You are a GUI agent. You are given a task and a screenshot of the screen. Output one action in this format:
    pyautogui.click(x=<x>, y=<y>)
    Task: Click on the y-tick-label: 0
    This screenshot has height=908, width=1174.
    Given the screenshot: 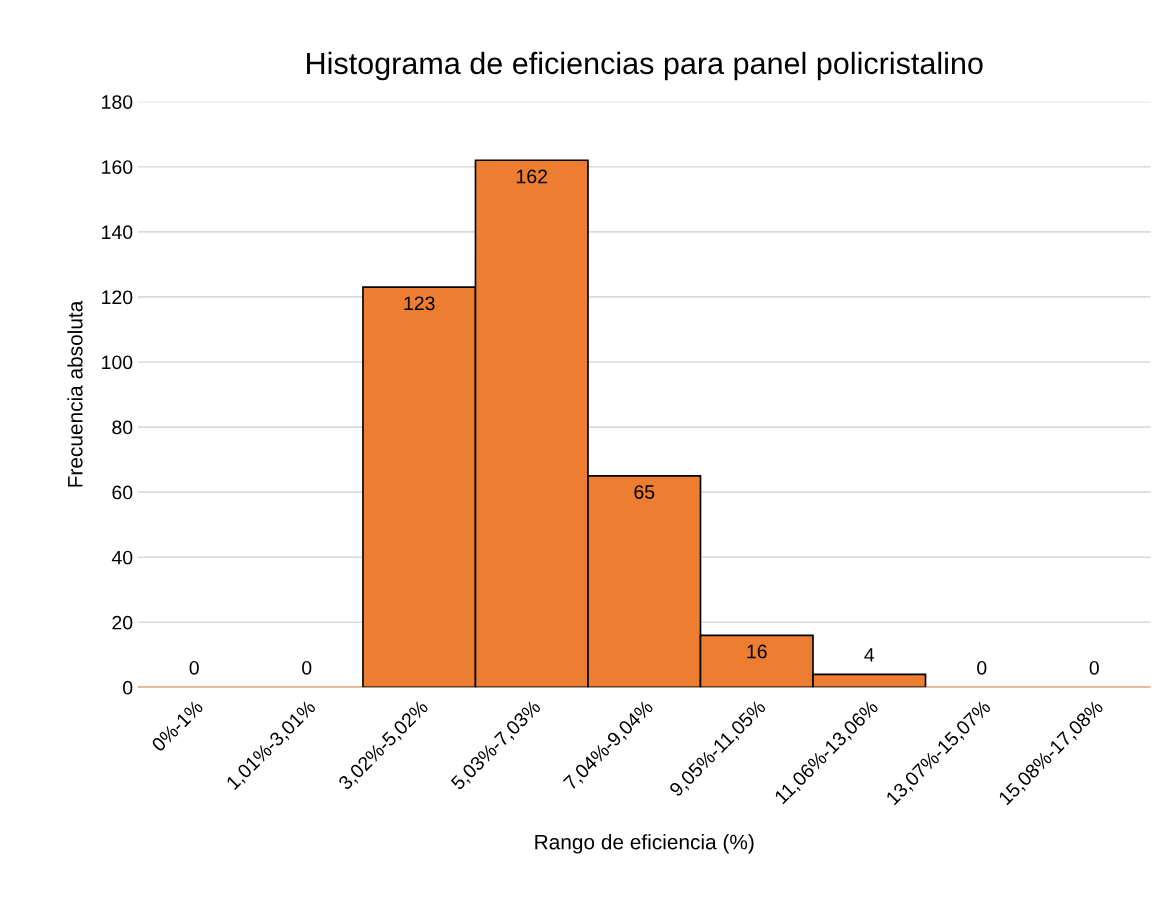 What is the action you would take?
    pyautogui.click(x=128, y=687)
    